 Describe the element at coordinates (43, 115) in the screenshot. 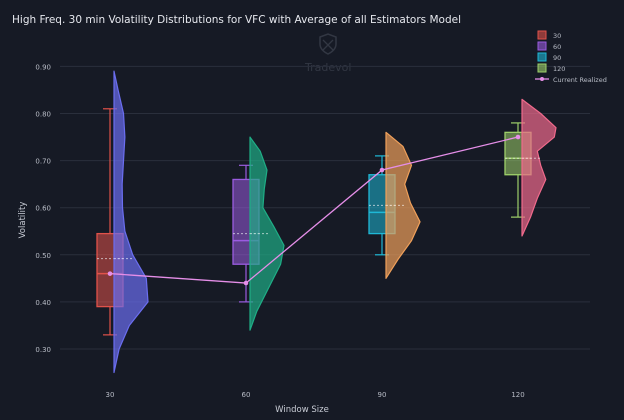

I see `y-tick-label: 0.80` at that location.